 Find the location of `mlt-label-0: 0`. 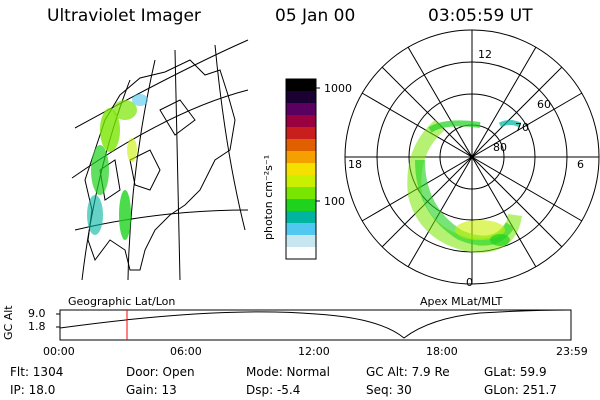

mlt-label-0: 0 is located at coordinates (469, 282).